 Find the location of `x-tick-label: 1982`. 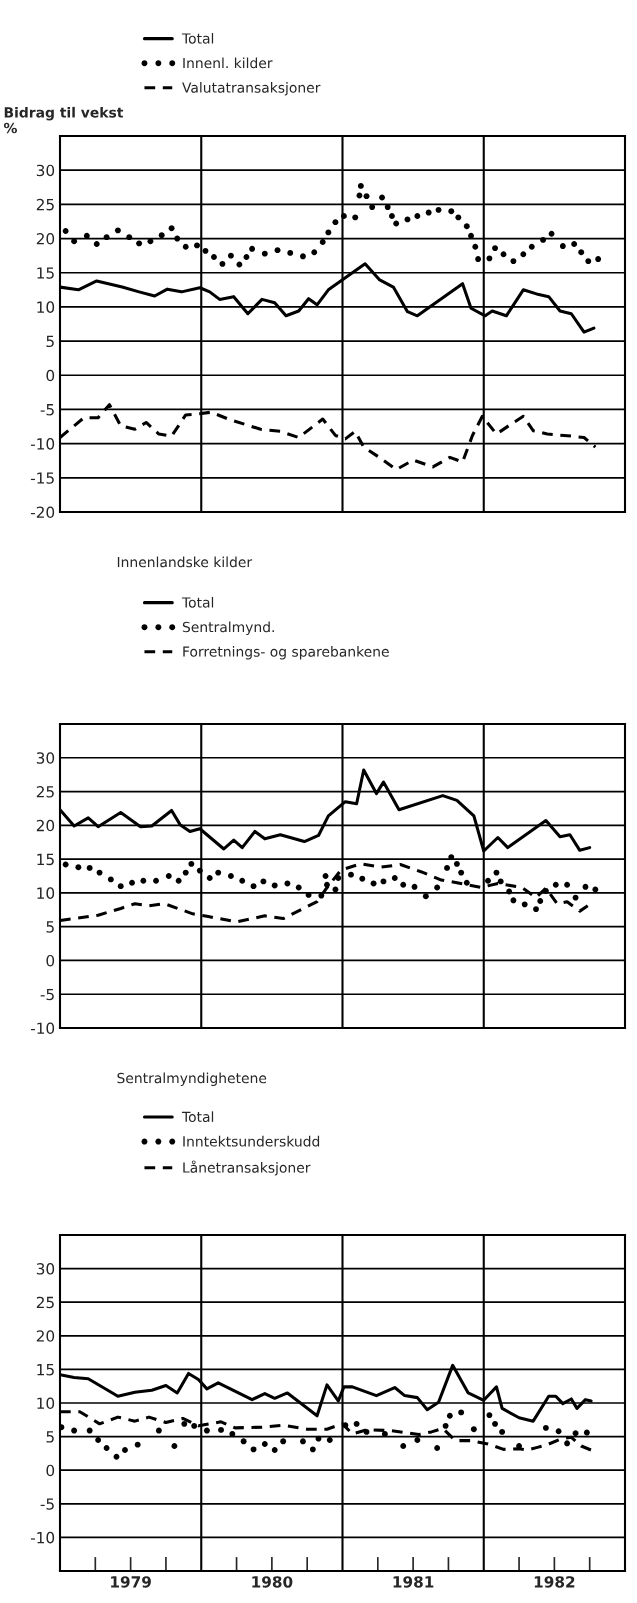

x-tick-label: 1982 is located at coordinates (554, 1582).